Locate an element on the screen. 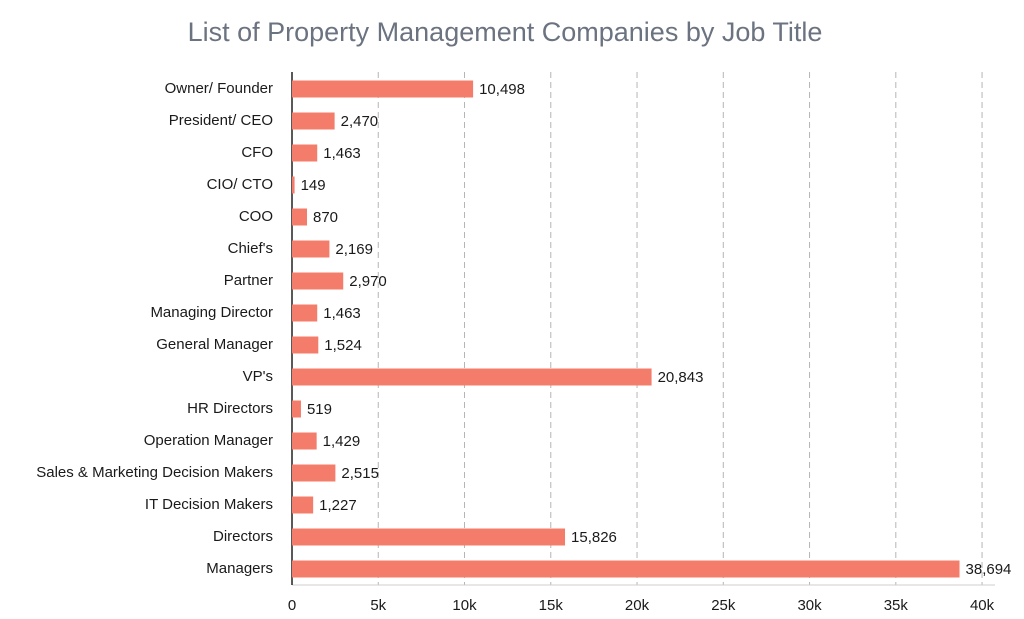  y-tick-label: Directors is located at coordinates (243, 536).